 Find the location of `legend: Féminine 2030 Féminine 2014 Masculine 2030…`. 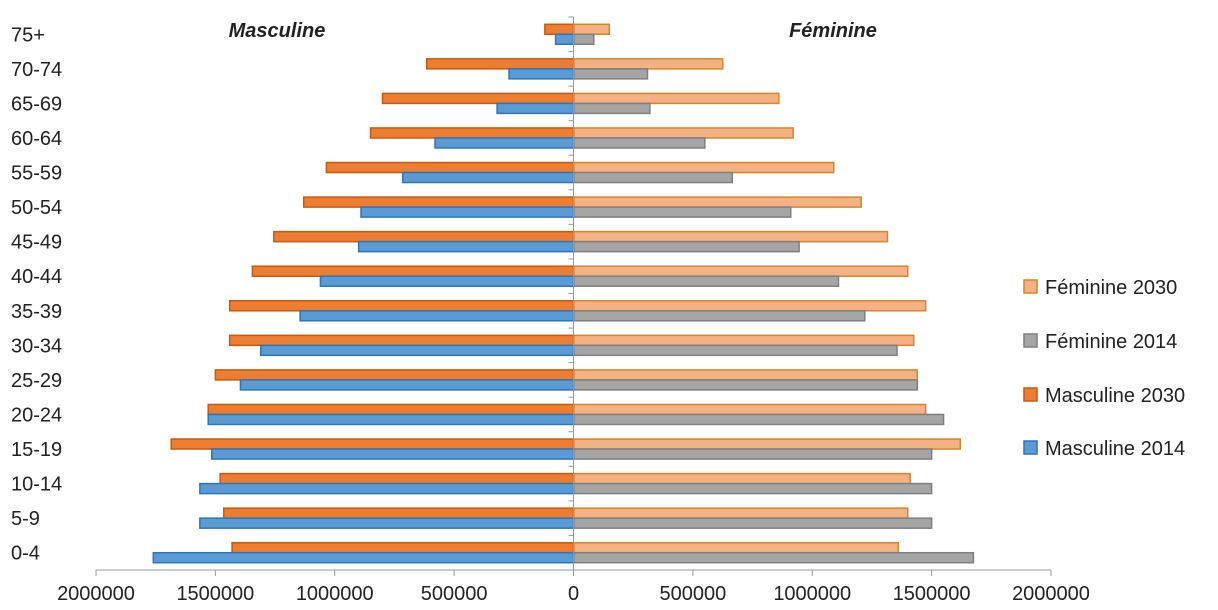

legend: Féminine 2030 Féminine 2014 Masculine 2030… is located at coordinates (1104, 368).